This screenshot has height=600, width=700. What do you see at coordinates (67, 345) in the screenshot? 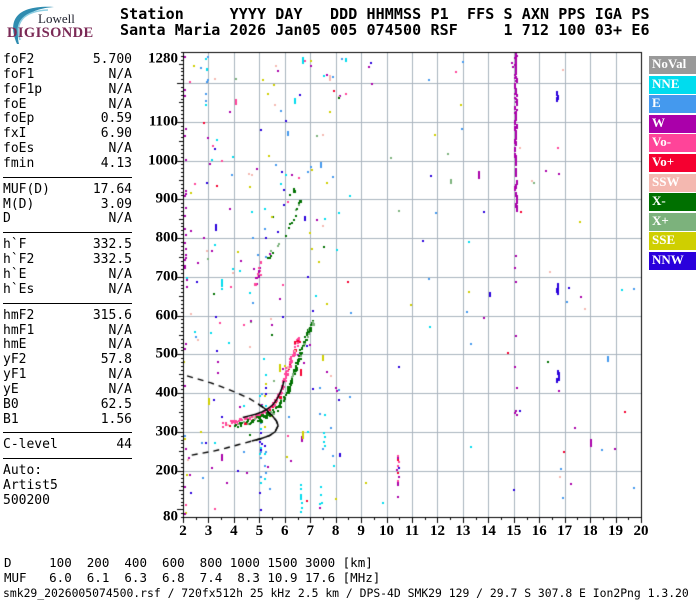
I see `param-row: hmE N/A` at bounding box center [67, 345].